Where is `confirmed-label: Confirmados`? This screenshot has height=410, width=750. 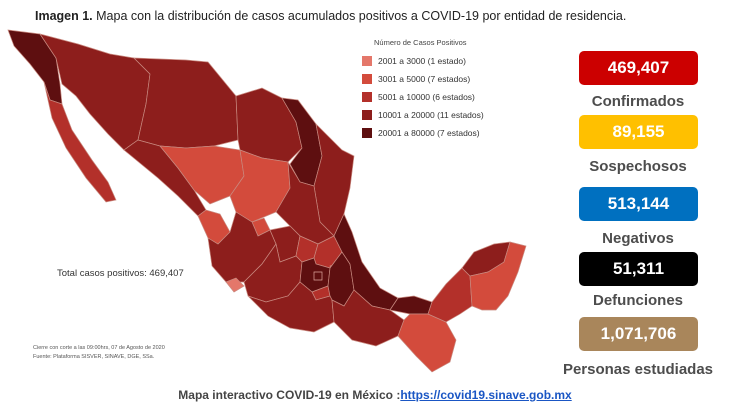 confirmed-label: Confirmados is located at coordinates (638, 101).